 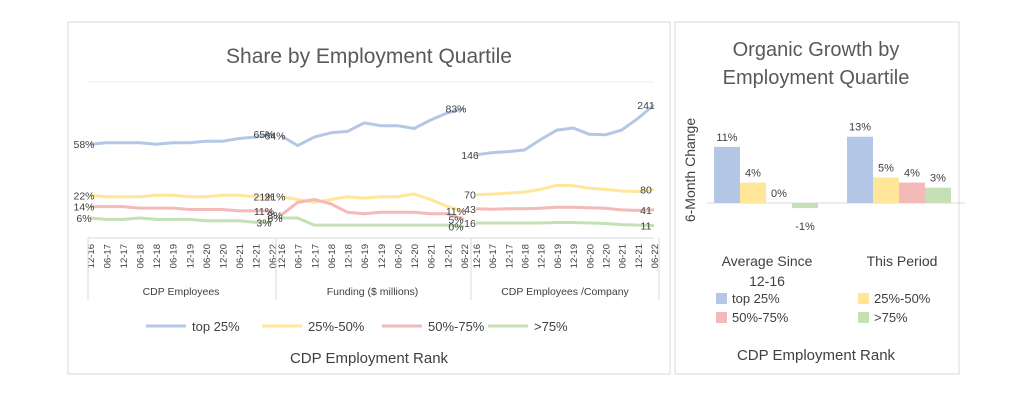 I want to click on data-label-end: 11%, so click(x=456, y=212).